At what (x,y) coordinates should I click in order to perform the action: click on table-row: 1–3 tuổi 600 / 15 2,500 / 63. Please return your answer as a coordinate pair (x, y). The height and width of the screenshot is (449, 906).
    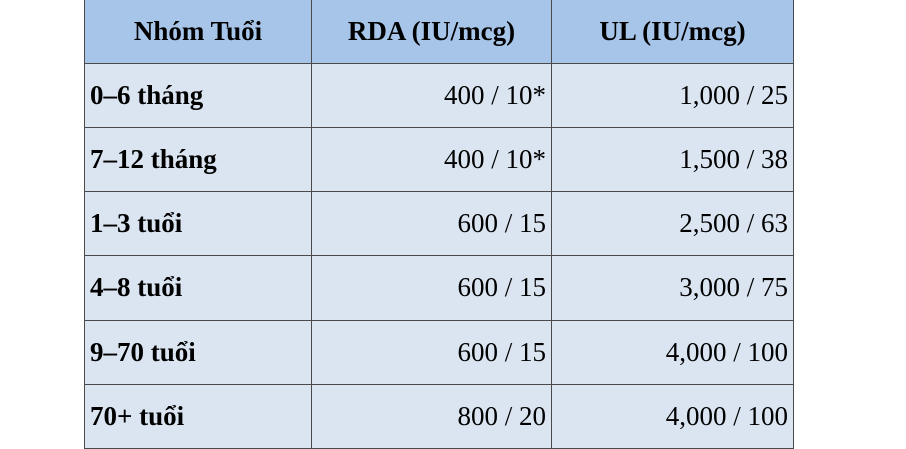
    Looking at the image, I should click on (439, 223).